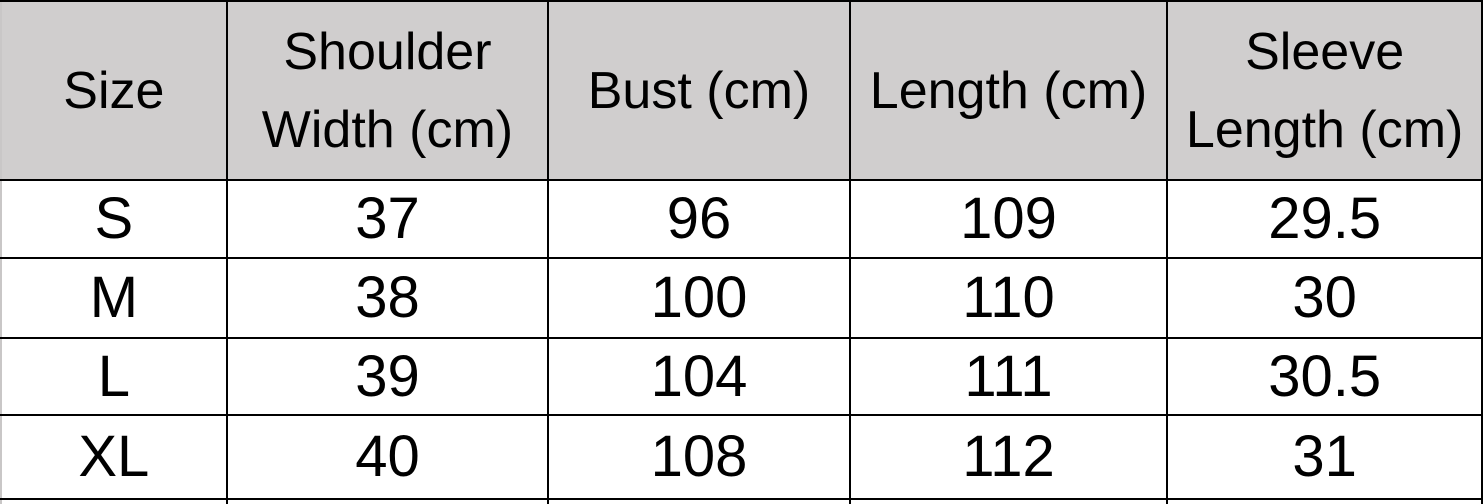  Describe the element at coordinates (387, 457) in the screenshot. I see `cell-shoulder-width: 40` at that location.